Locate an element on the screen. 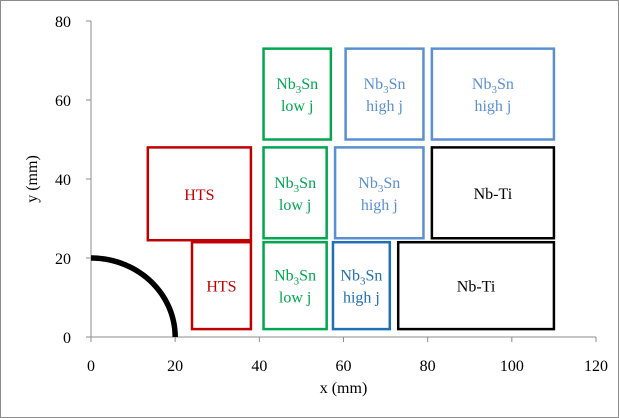  block-nbti-bot: Nb-Ti is located at coordinates (476, 285).